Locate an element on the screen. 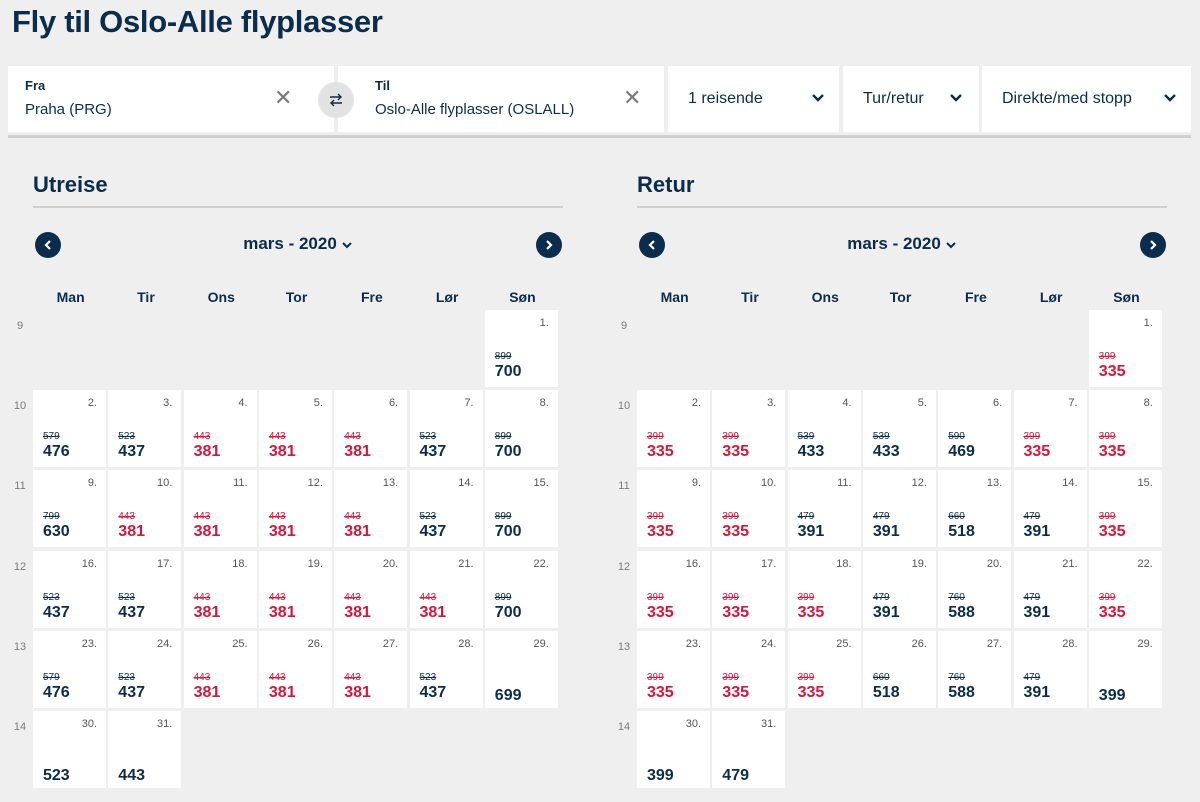 This screenshot has height=802, width=1200. to-label: Til is located at coordinates (382, 85).